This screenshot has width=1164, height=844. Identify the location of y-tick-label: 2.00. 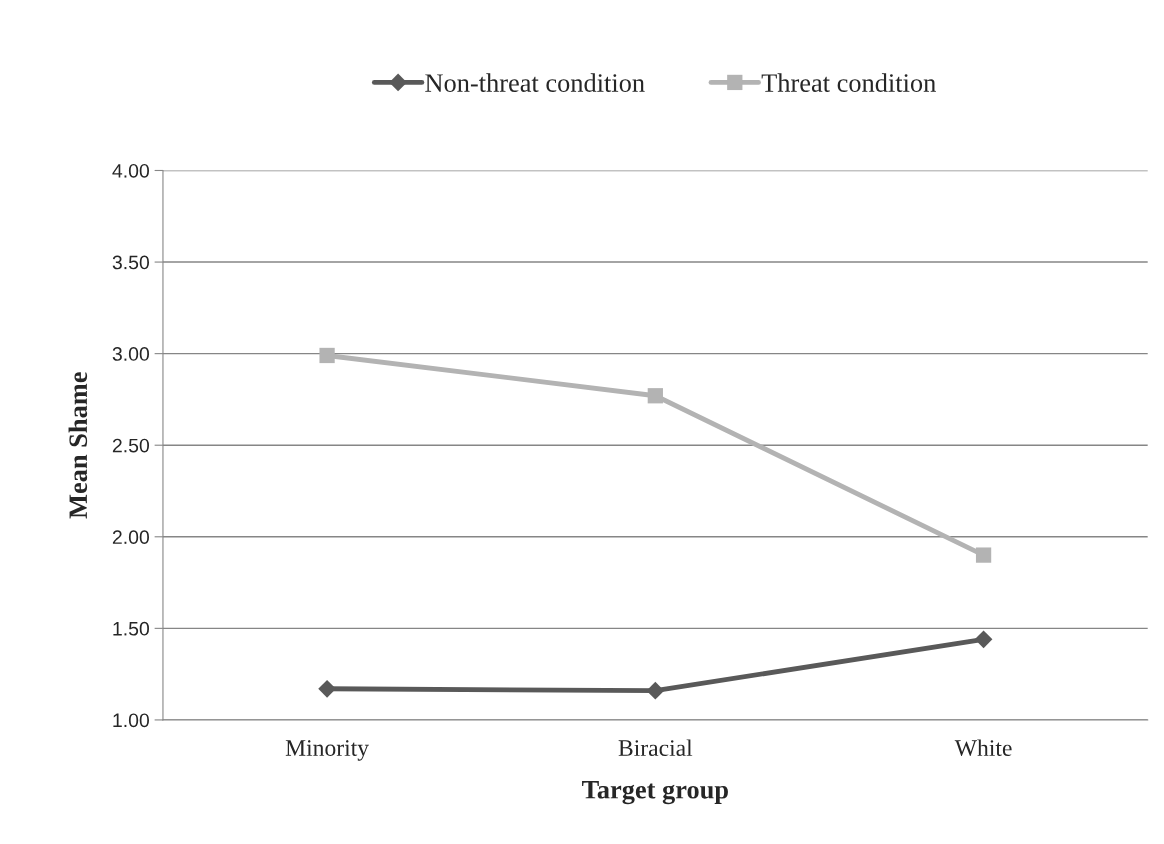
(131, 537).